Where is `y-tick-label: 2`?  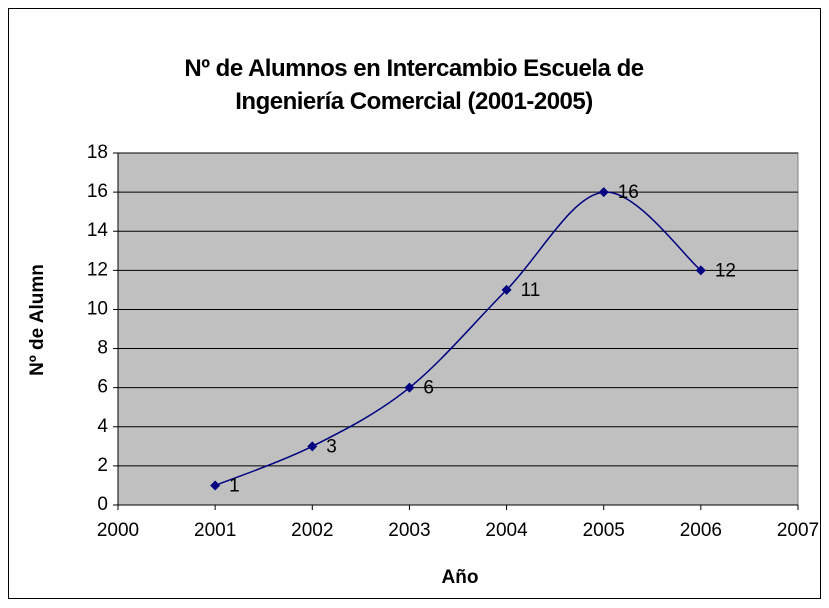
y-tick-label: 2 is located at coordinates (102, 465).